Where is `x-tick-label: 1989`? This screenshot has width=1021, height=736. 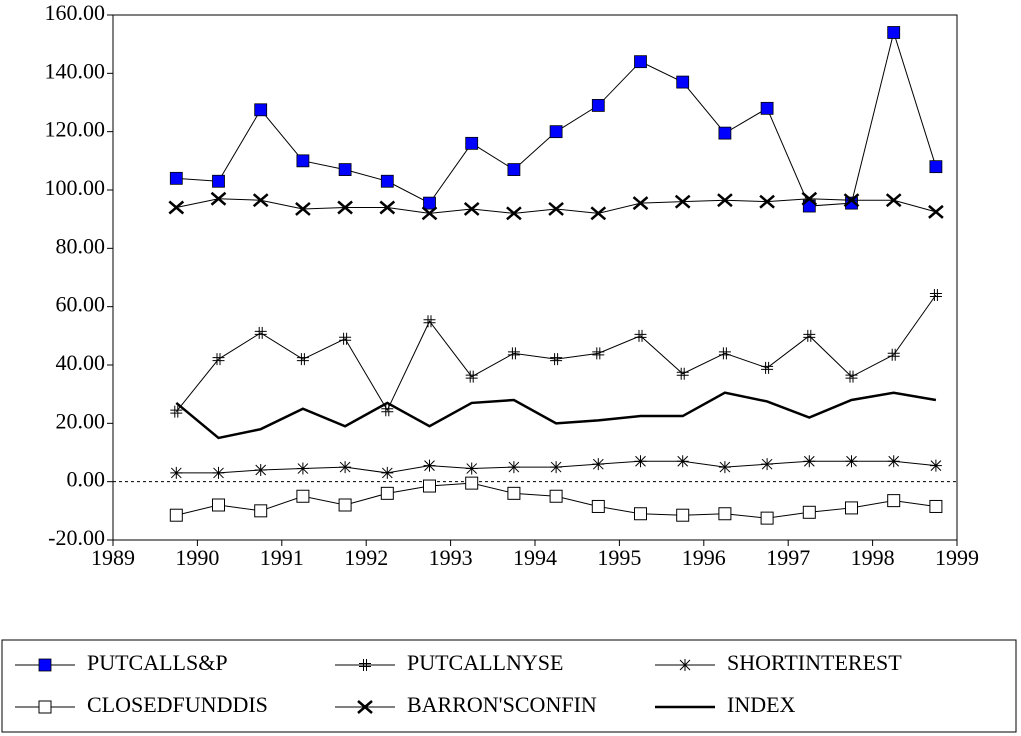 x-tick-label: 1989 is located at coordinates (113, 557).